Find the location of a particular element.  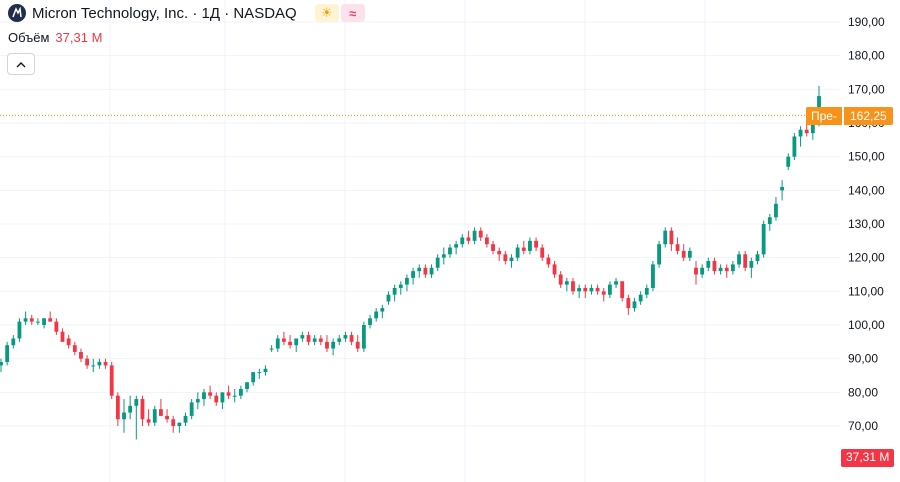

wave-icon: ≈ is located at coordinates (352, 13).